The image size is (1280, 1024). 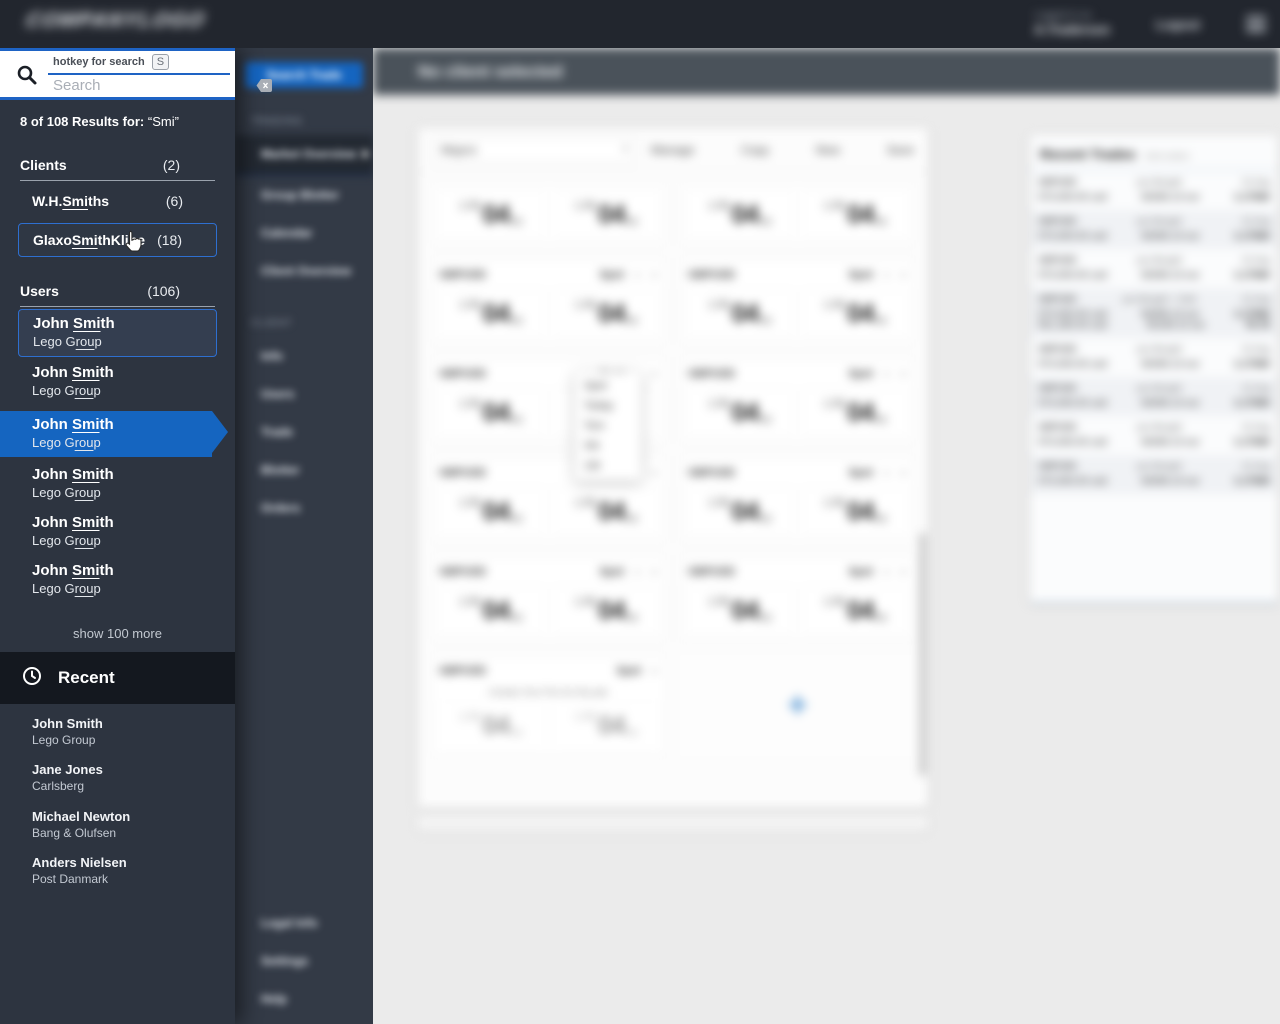 I want to click on add-tile-button: +, so click(x=797, y=705).